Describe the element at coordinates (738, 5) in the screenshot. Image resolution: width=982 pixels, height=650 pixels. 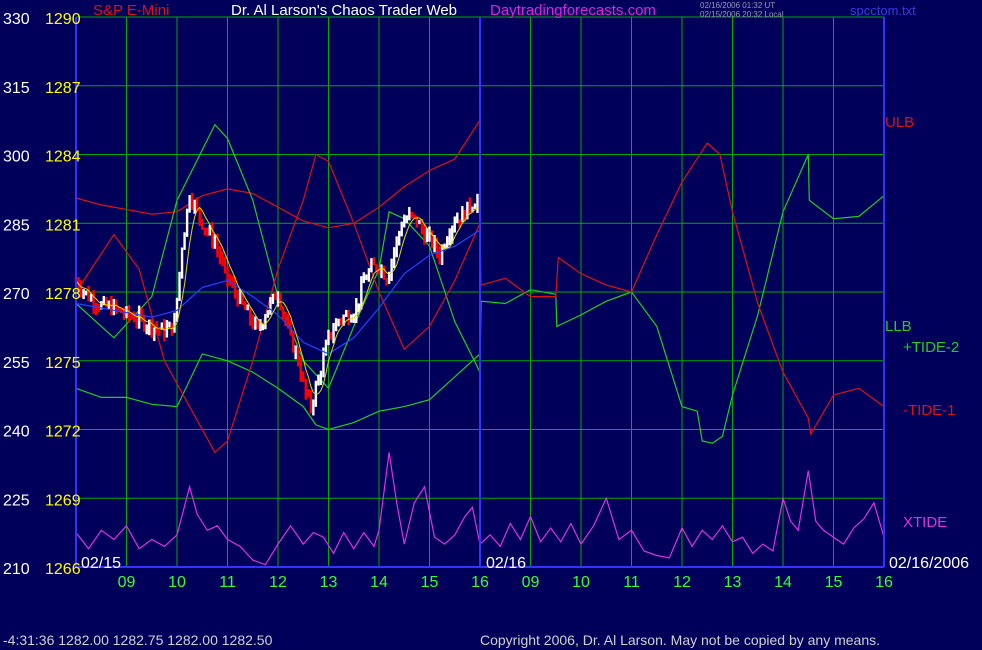
I see `timestamp-ut: 02/16/2006 01:32 UT` at that location.